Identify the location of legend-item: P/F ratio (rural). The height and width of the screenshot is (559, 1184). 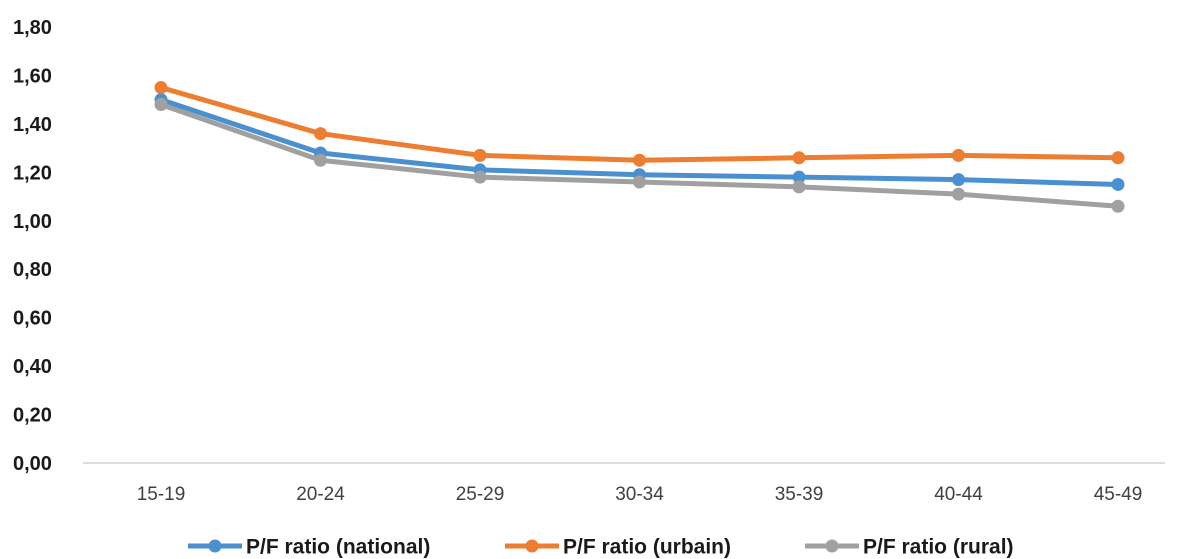
(909, 547).